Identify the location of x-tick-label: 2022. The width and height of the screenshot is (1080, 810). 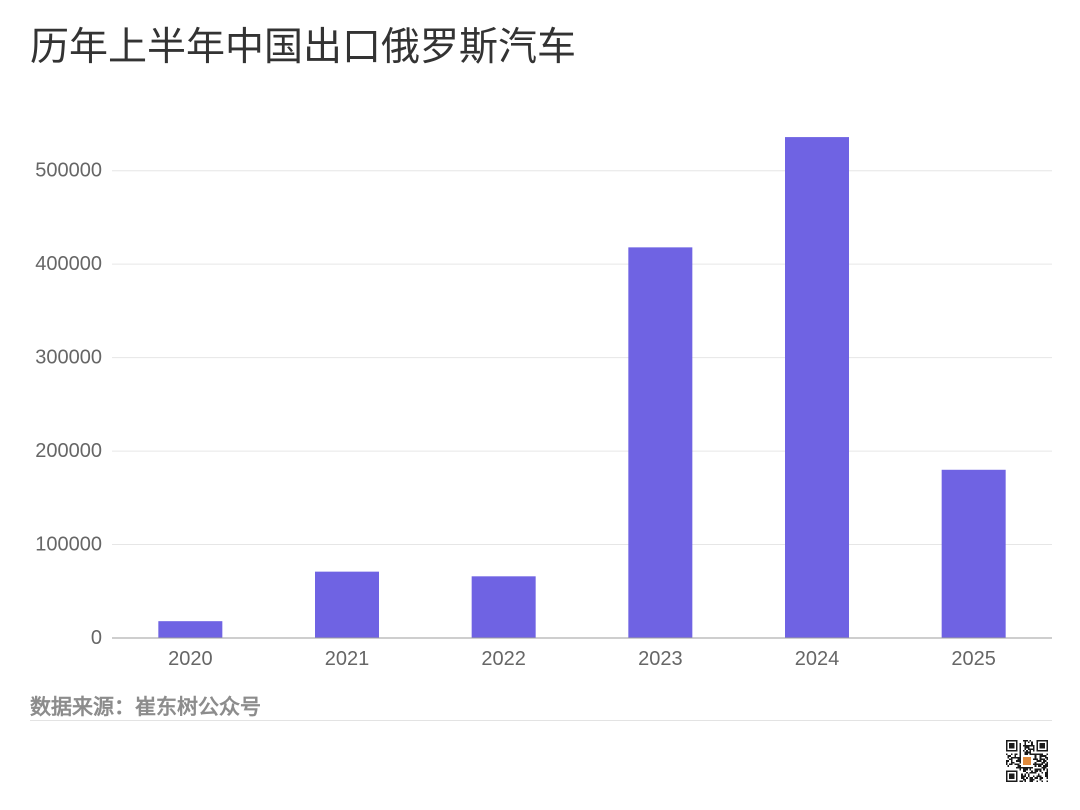
(503, 659).